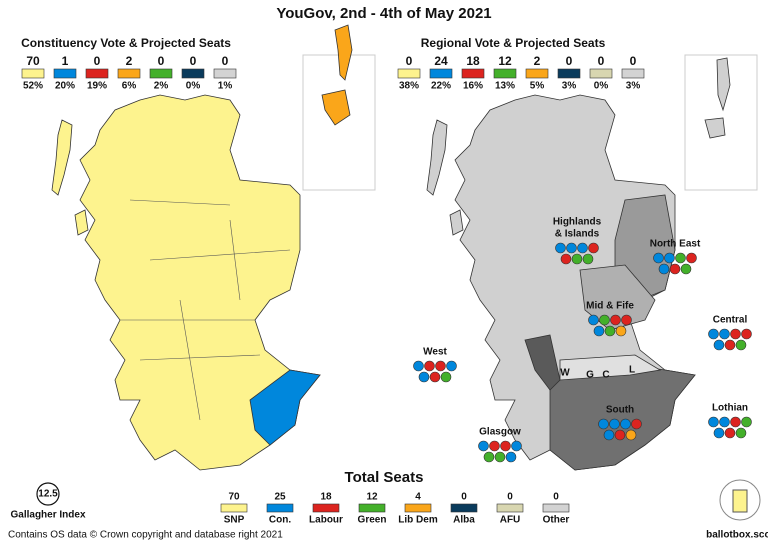  What do you see at coordinates (473, 61) in the screenshot?
I see `seat-count: 18` at bounding box center [473, 61].